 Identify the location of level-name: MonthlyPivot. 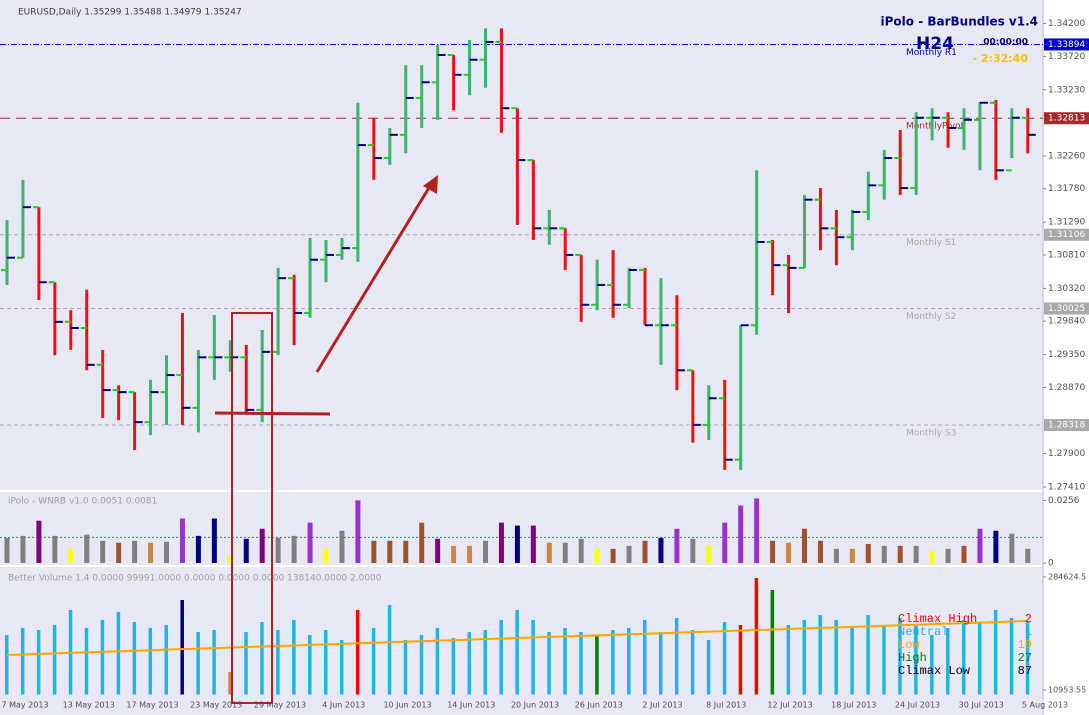
(935, 127).